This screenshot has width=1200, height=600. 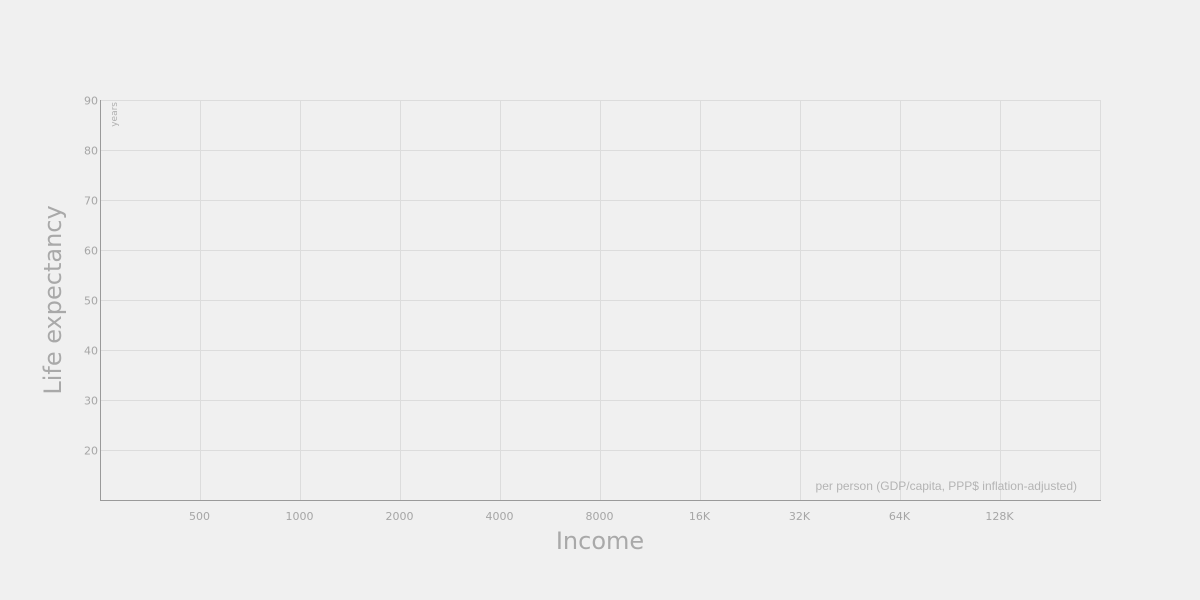 What do you see at coordinates (53, 299) in the screenshot?
I see `y-axis-title: Life expectancy` at bounding box center [53, 299].